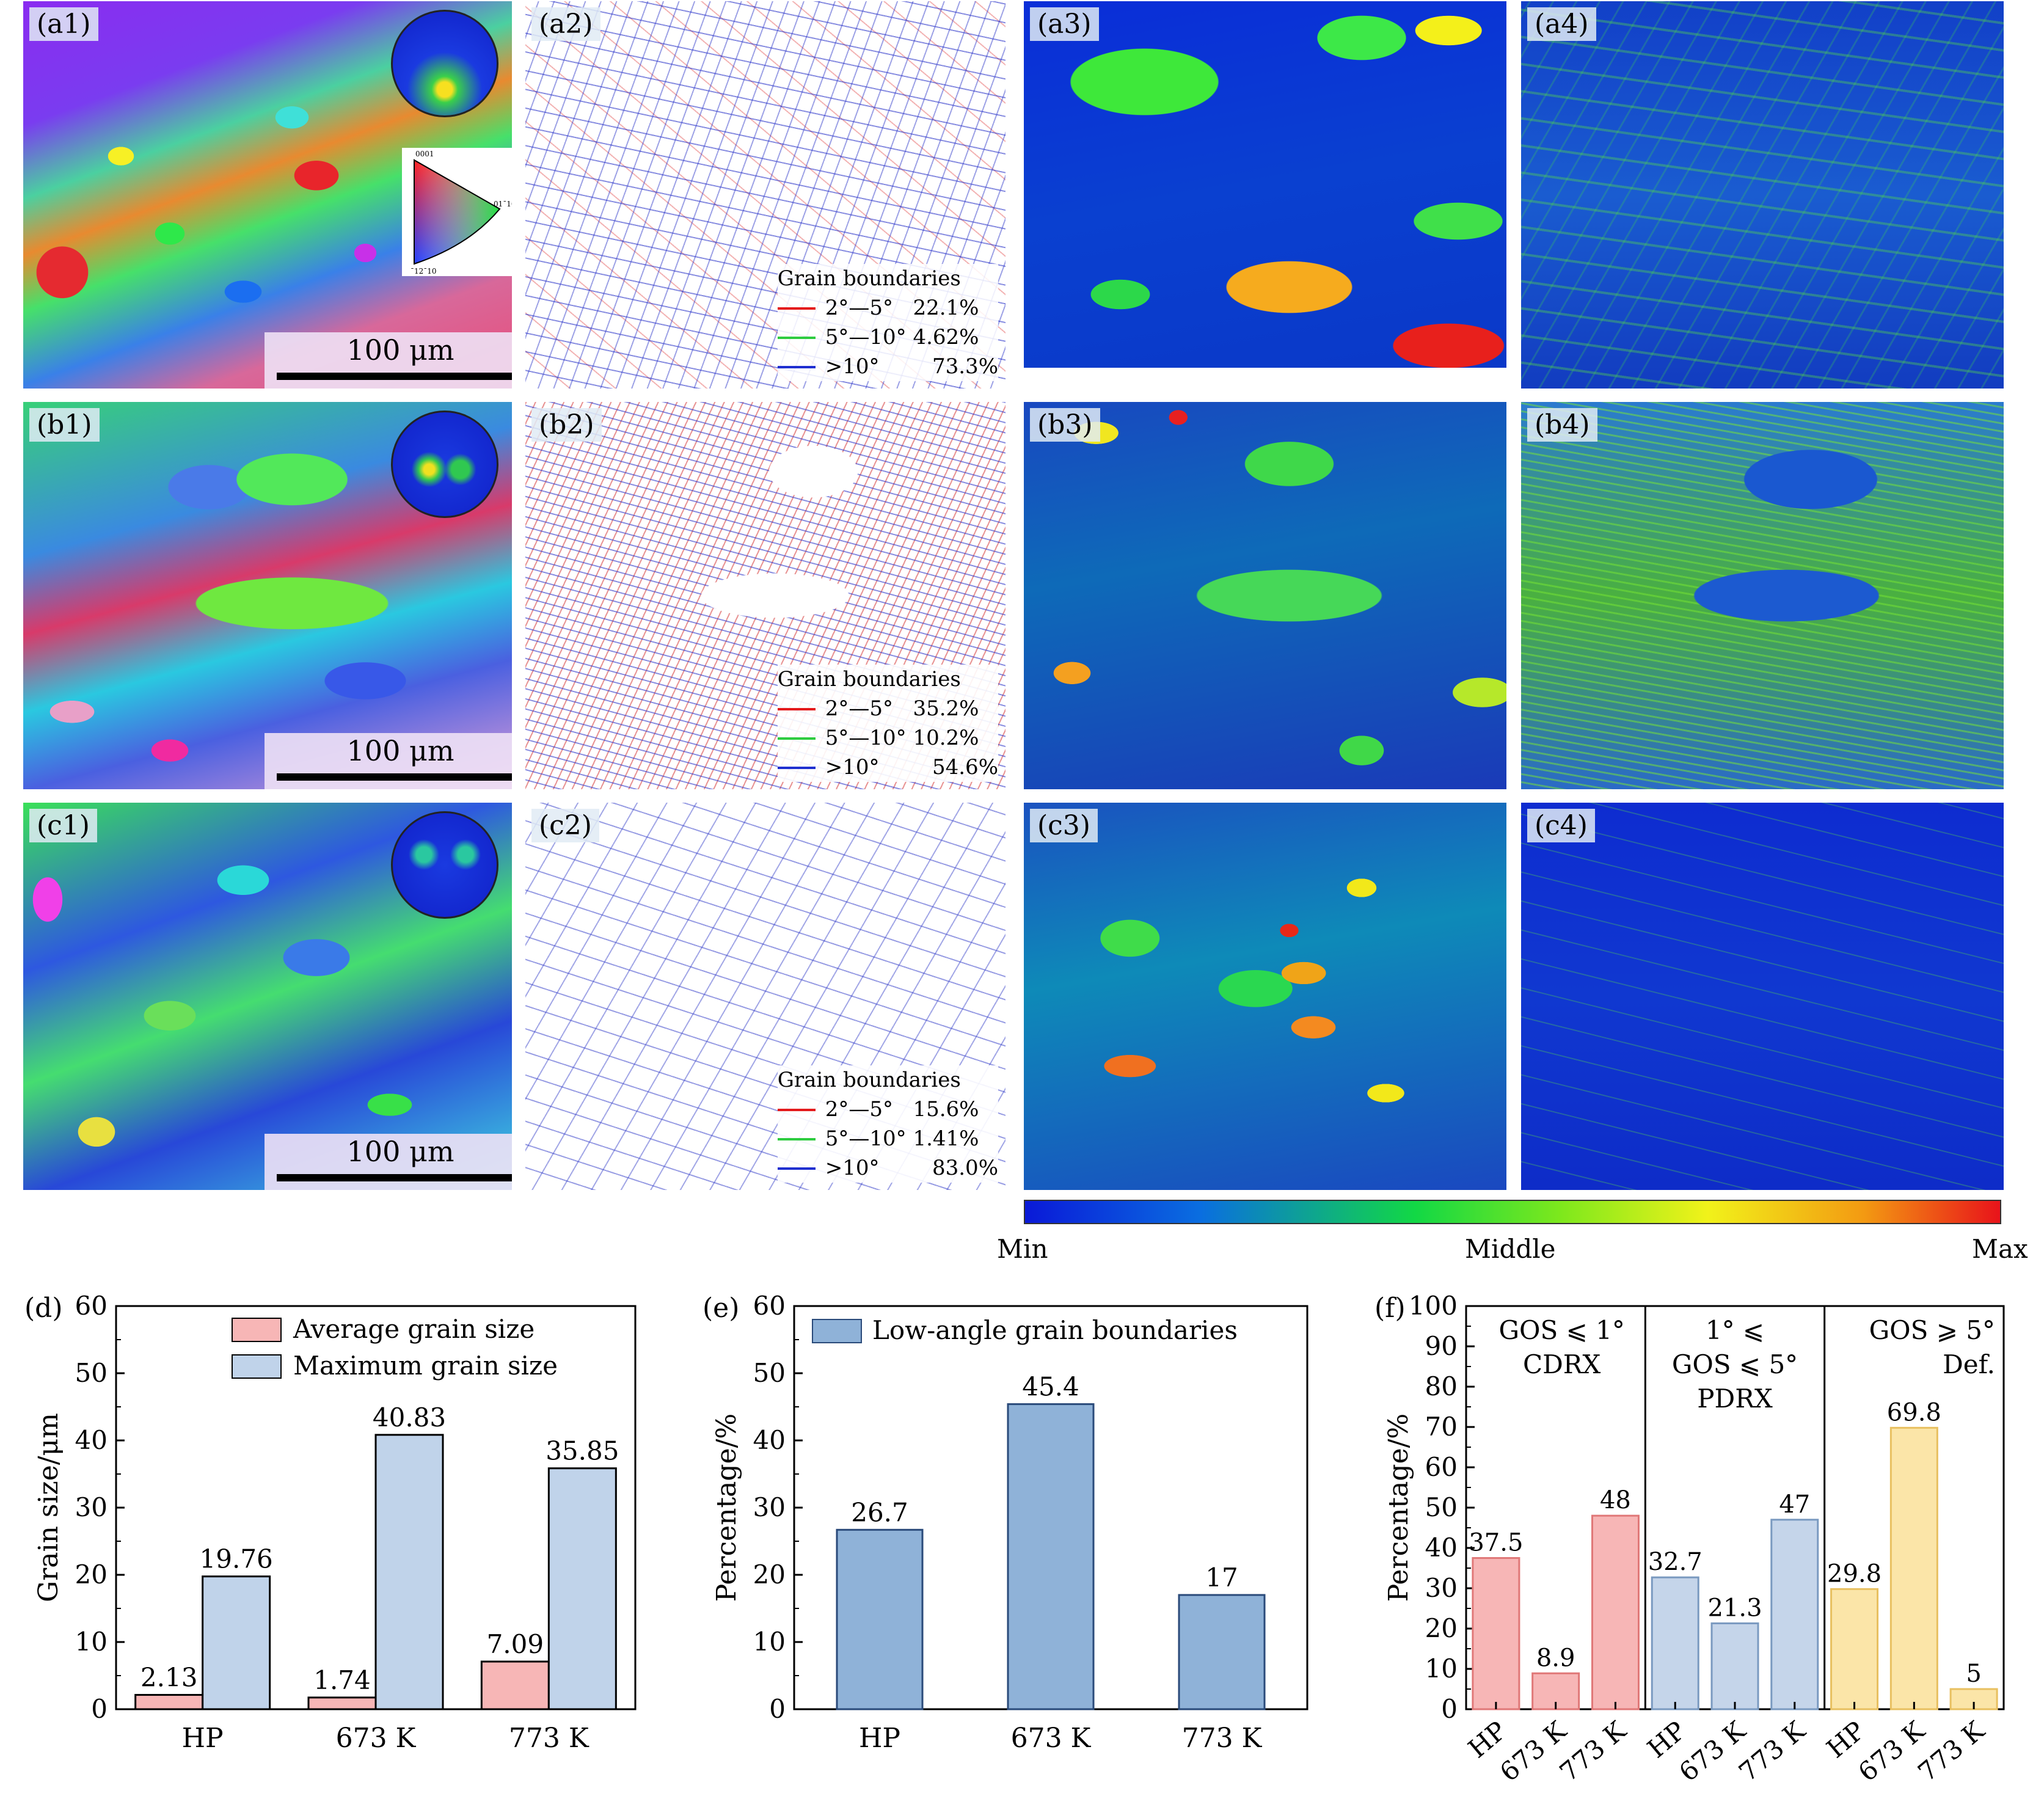 Image resolution: width=2044 pixels, height=1810 pixels. What do you see at coordinates (1064, 826) in the screenshot?
I see `panel-label-c3: (c3)` at bounding box center [1064, 826].